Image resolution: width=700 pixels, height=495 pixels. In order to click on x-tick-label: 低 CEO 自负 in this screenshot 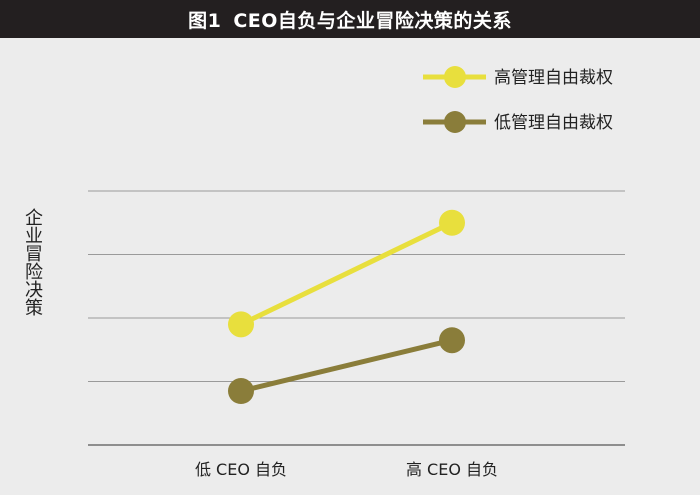, I will do `click(241, 469)`.